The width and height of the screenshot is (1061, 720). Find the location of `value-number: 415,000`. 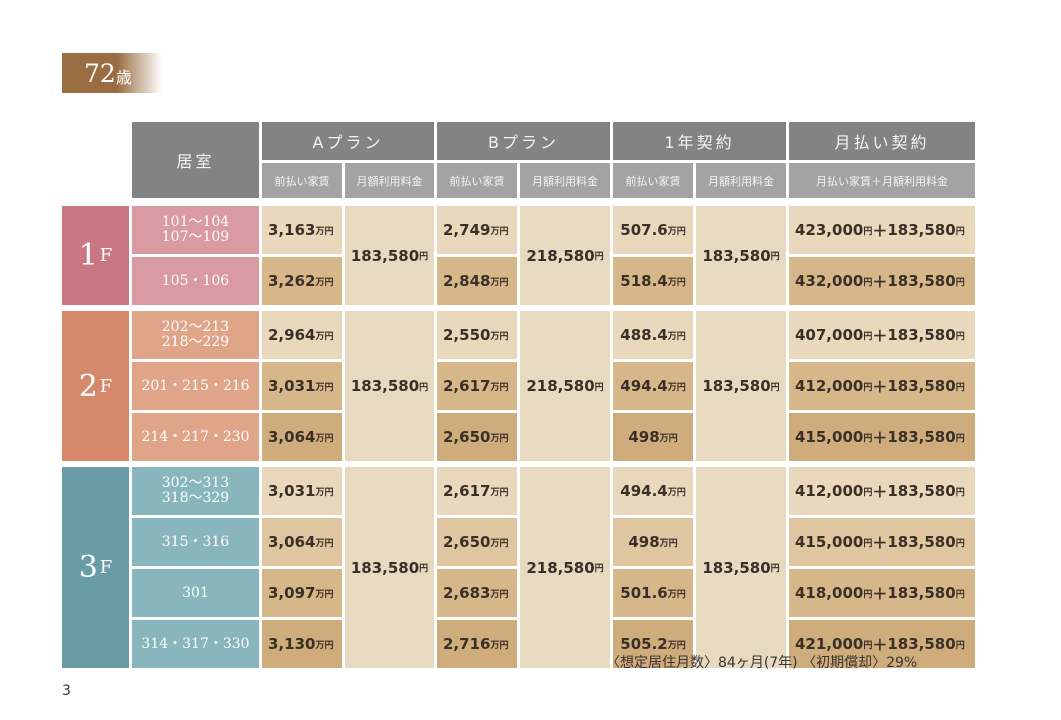

value-number: 415,000 is located at coordinates (829, 542).